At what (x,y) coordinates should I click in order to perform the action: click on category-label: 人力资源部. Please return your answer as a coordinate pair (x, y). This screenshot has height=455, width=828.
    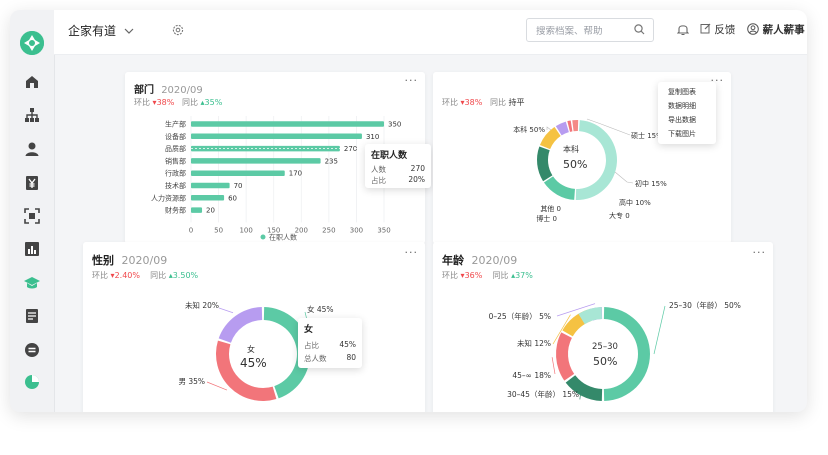
    Looking at the image, I should click on (168, 197).